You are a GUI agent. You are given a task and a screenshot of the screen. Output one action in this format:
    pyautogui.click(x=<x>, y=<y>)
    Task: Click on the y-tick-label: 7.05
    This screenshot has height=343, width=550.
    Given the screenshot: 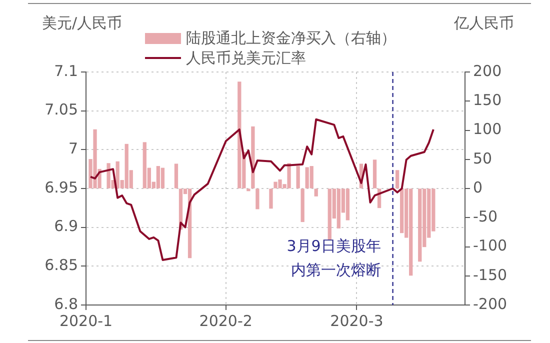 What is the action you would take?
    pyautogui.click(x=61, y=109)
    